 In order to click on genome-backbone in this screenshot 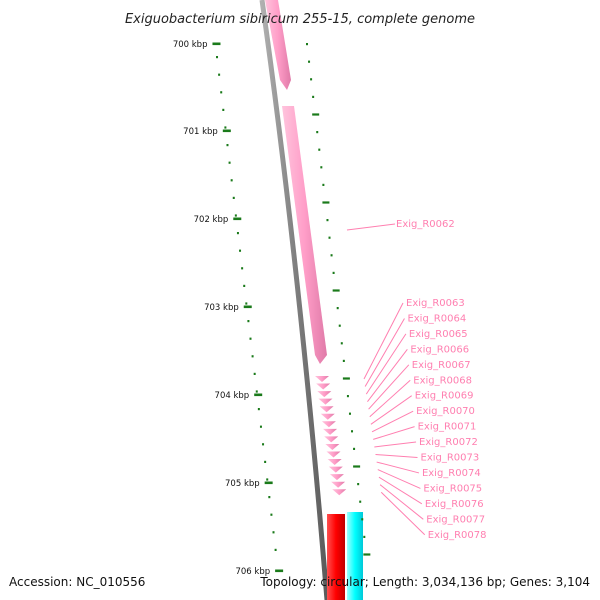, I will do `click(294, 300)`.